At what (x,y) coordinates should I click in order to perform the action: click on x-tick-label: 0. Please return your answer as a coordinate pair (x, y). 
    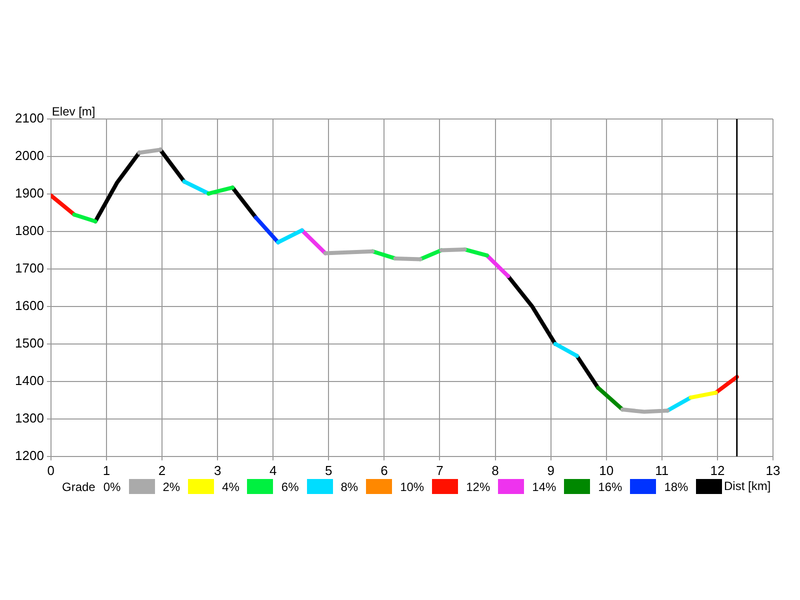
    Looking at the image, I should click on (51, 470).